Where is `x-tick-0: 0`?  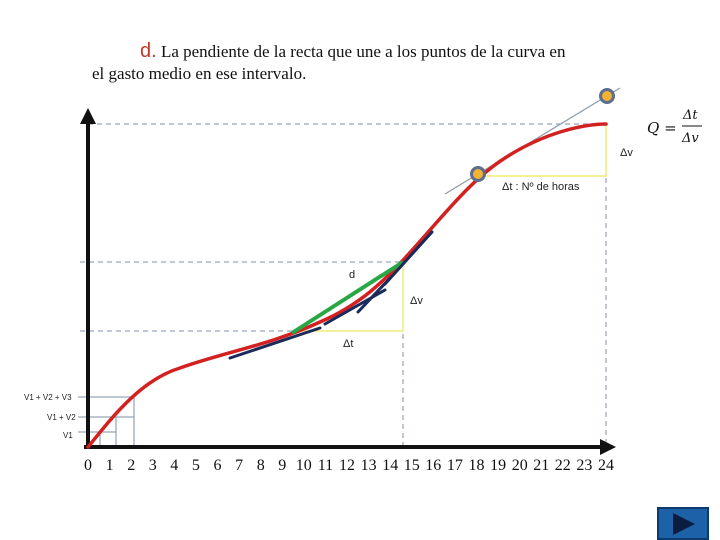 x-tick-0: 0 is located at coordinates (88, 465).